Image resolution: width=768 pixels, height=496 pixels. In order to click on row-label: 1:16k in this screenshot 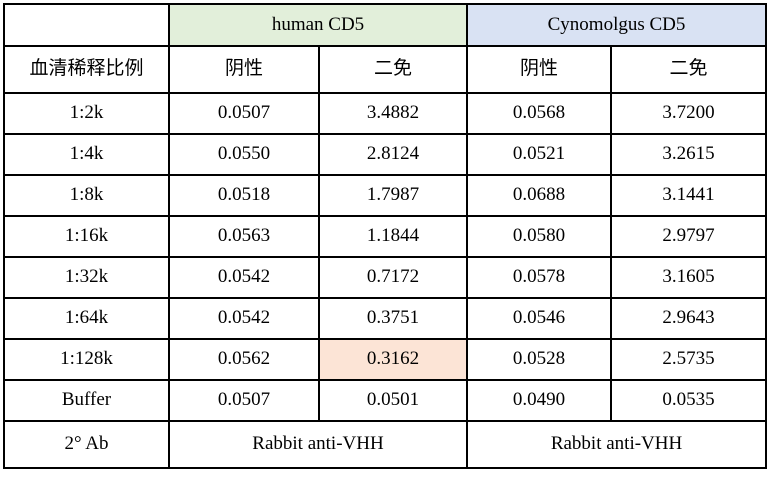, I will do `click(86, 236)`.